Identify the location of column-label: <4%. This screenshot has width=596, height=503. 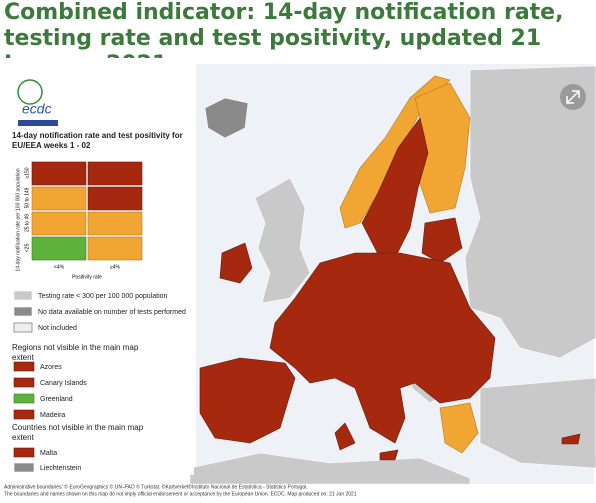
(59, 267).